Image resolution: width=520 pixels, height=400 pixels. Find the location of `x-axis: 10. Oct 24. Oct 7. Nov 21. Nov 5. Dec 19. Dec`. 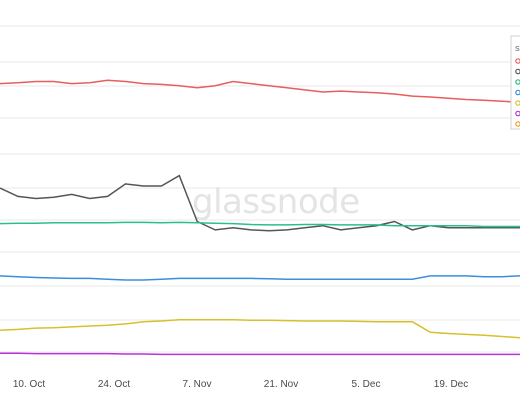

x-axis: 10. Oct 24. Oct 7. Nov 21. Nov 5. Dec 19. Dec is located at coordinates (240, 384).